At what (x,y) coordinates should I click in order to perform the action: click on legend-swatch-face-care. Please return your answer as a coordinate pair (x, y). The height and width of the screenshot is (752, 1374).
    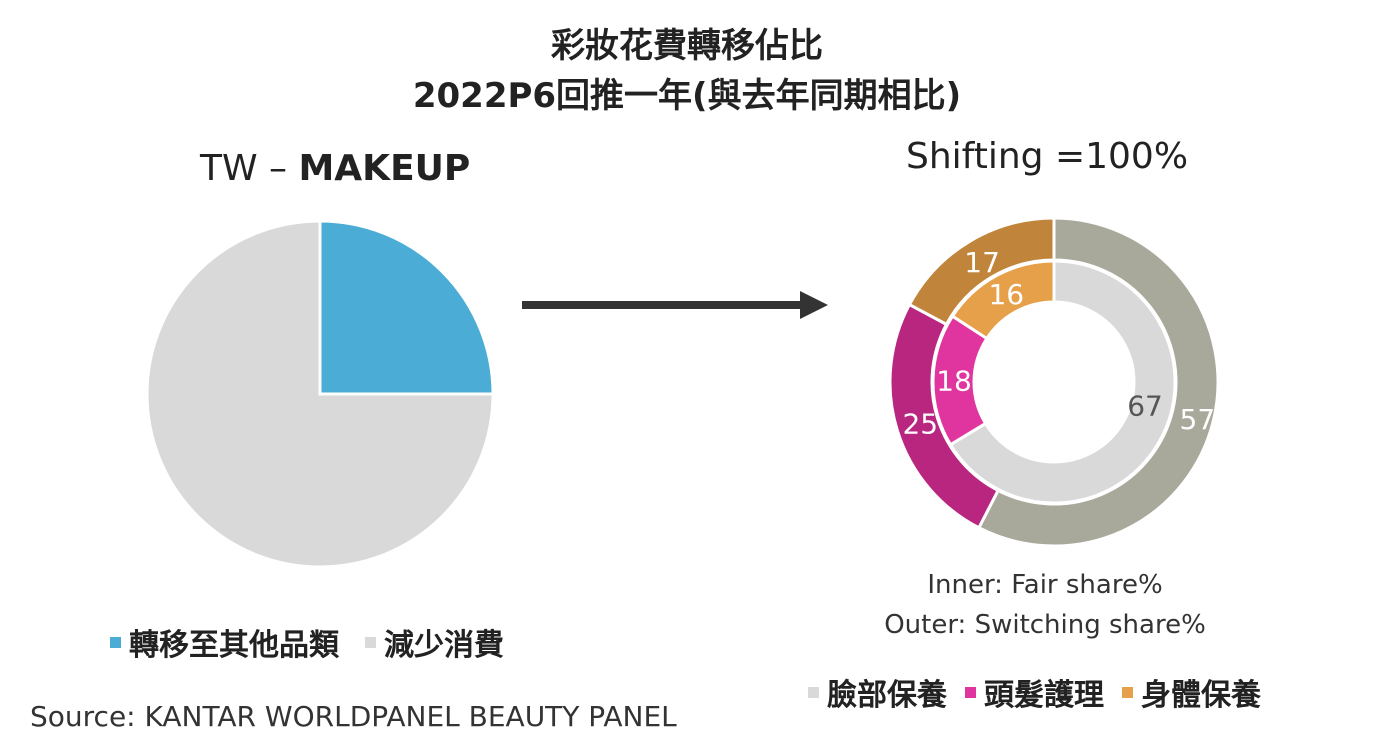
    Looking at the image, I should click on (813, 692).